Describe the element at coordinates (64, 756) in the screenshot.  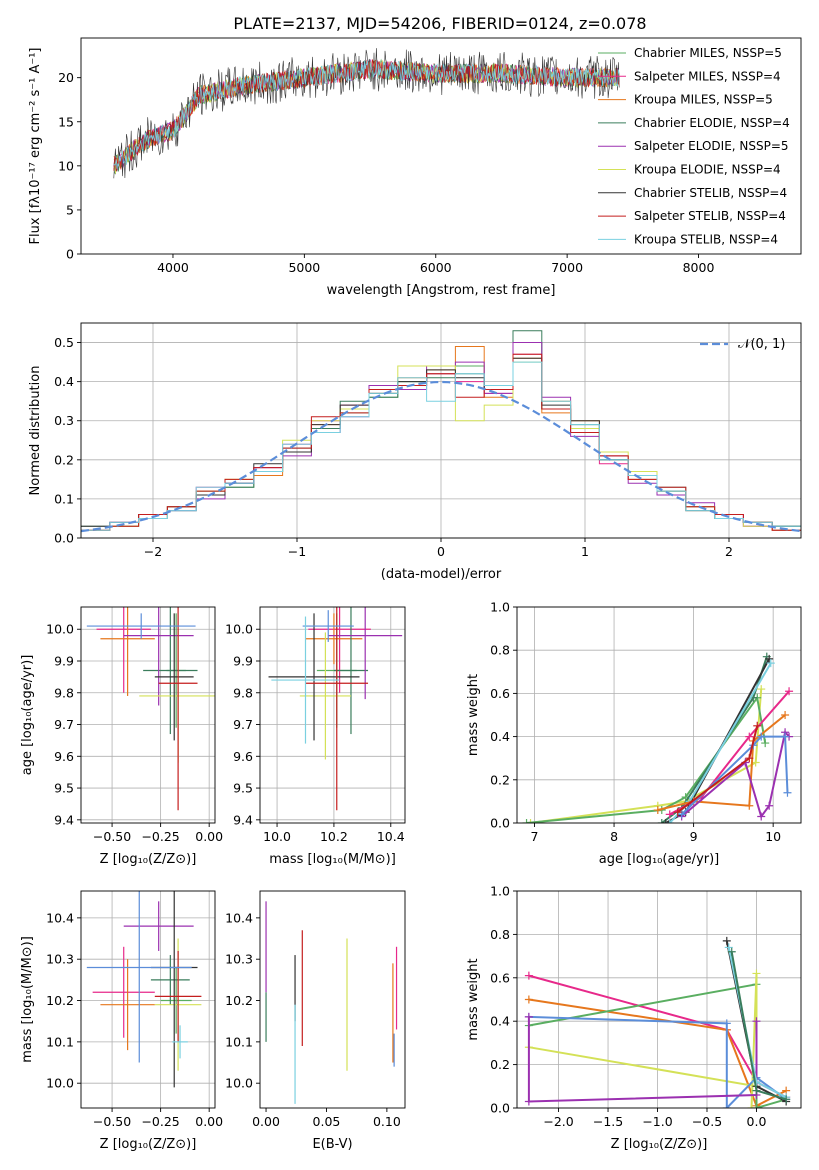
I see `y-tick-label: 9.6` at that location.